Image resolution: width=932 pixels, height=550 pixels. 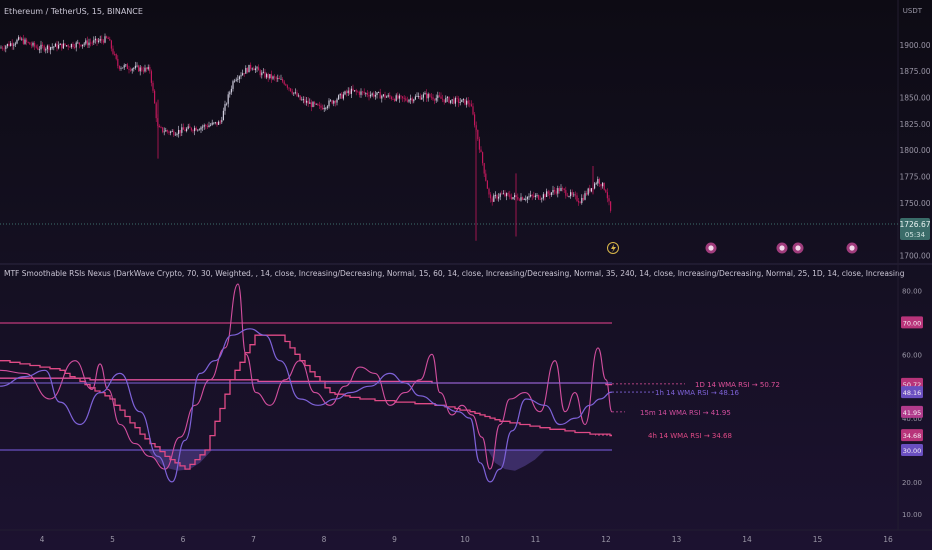 What do you see at coordinates (912, 483) in the screenshot?
I see `rsi-tick-label: 20.00` at bounding box center [912, 483].